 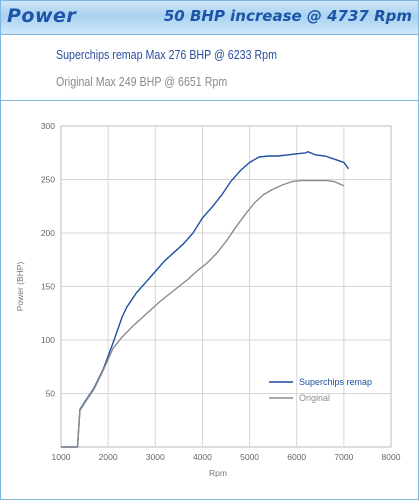 What do you see at coordinates (287, 16) in the screenshot?
I see `increase-summary: 50 BHP increase @ 4737 Rpm` at bounding box center [287, 16].